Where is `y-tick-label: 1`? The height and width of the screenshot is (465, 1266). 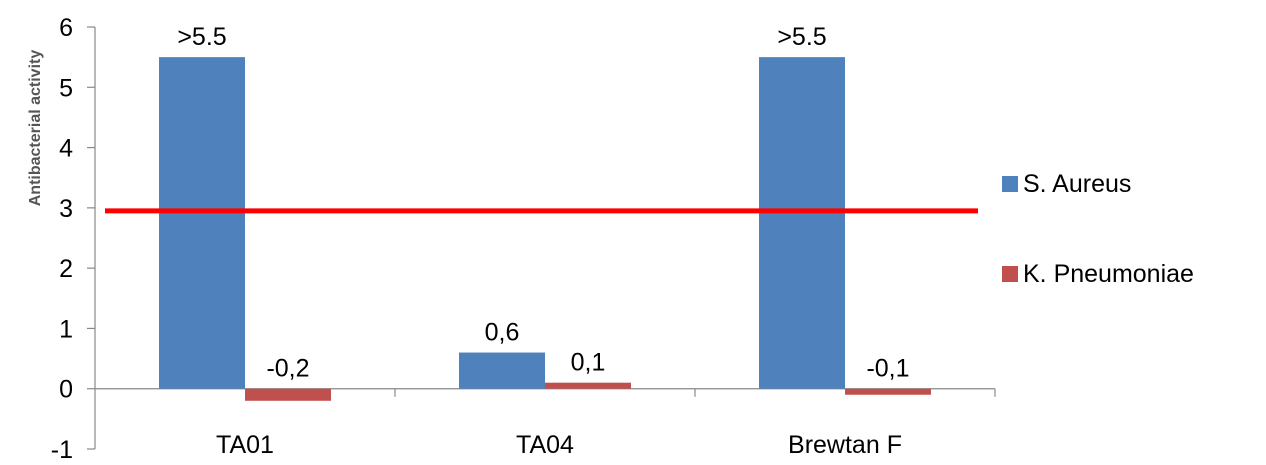 y-tick-label: 1 is located at coordinates (66, 329).